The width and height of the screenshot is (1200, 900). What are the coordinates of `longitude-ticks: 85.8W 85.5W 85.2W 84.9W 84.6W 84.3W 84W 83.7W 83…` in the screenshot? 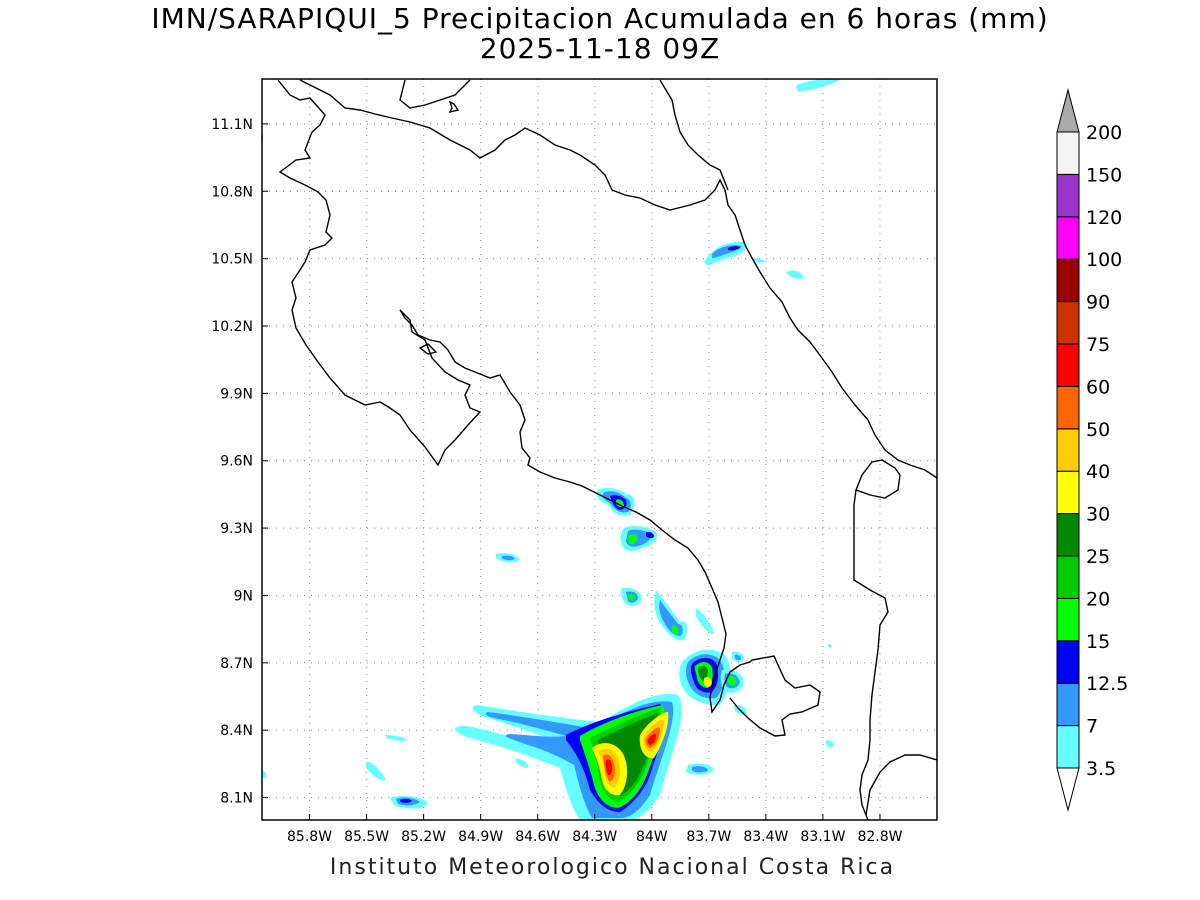 It's located at (595, 829).